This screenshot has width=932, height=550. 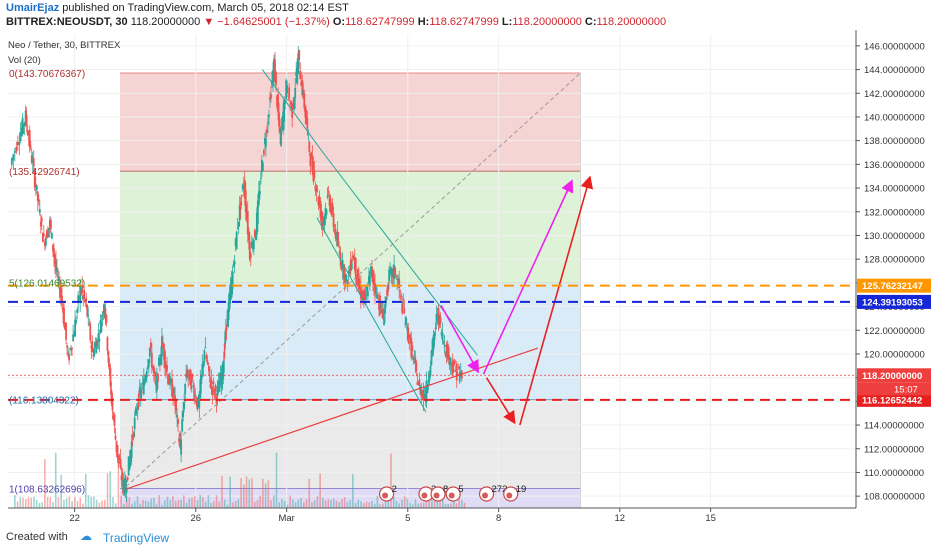 I want to click on price-tick-label: 146.00000000, so click(x=894, y=46).